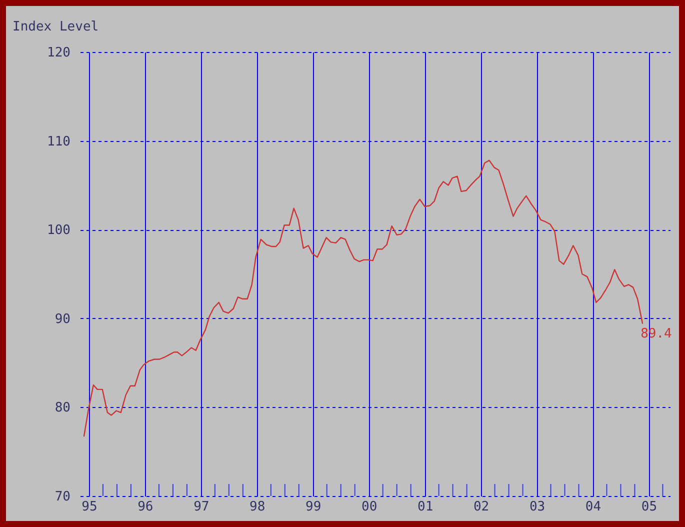 This screenshot has height=527, width=685. What do you see at coordinates (370, 507) in the screenshot?
I see `x-tick-label: 00` at bounding box center [370, 507].